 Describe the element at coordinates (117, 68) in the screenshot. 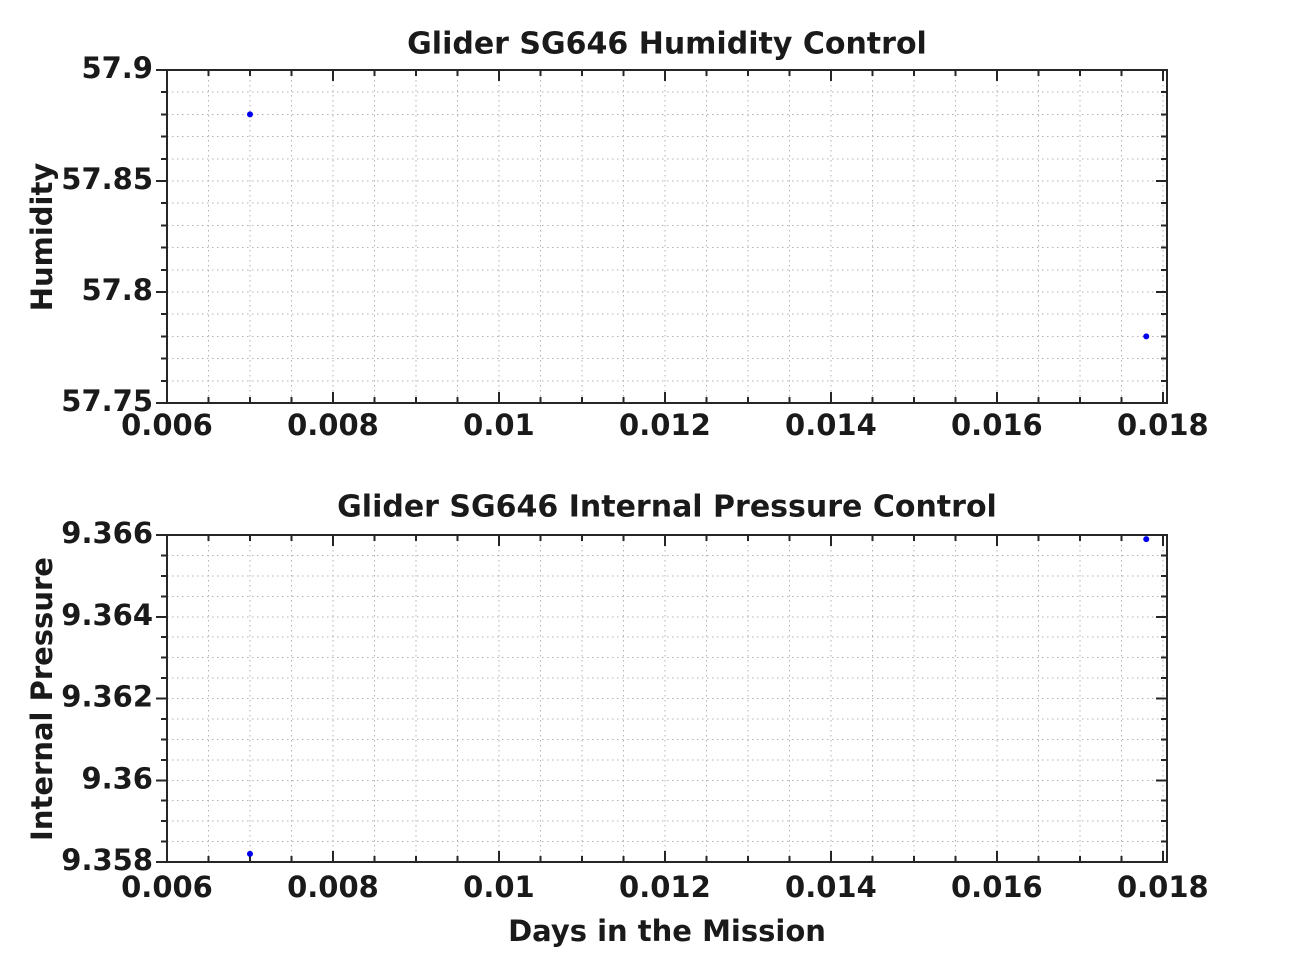

I see `y-tick-label: 57.9` at that location.